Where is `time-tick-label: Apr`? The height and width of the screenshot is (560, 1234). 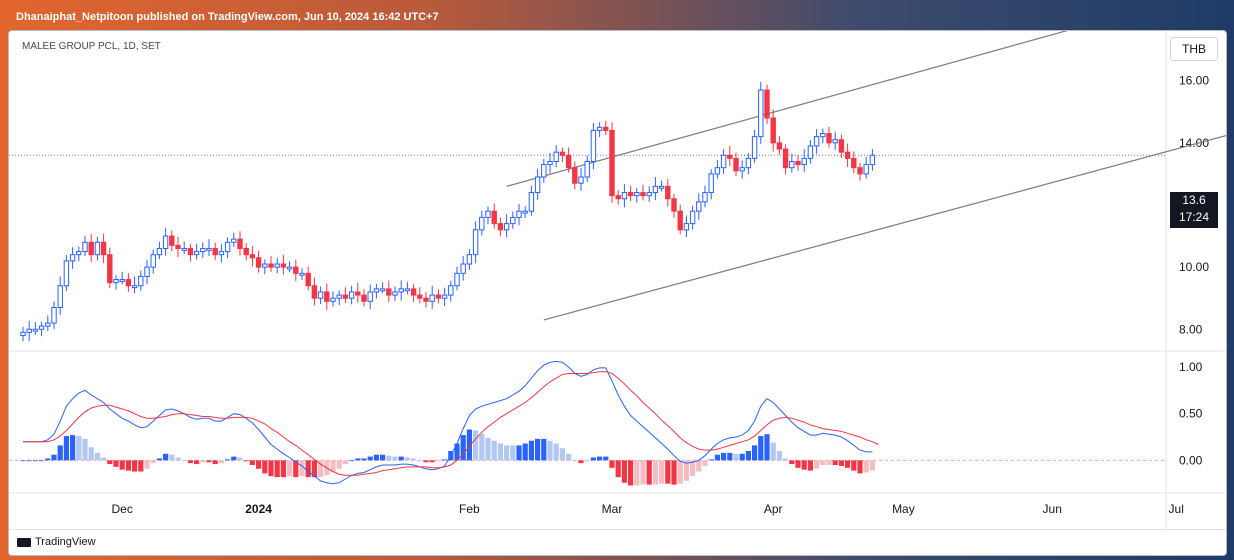
time-tick-label: Apr is located at coordinates (773, 509).